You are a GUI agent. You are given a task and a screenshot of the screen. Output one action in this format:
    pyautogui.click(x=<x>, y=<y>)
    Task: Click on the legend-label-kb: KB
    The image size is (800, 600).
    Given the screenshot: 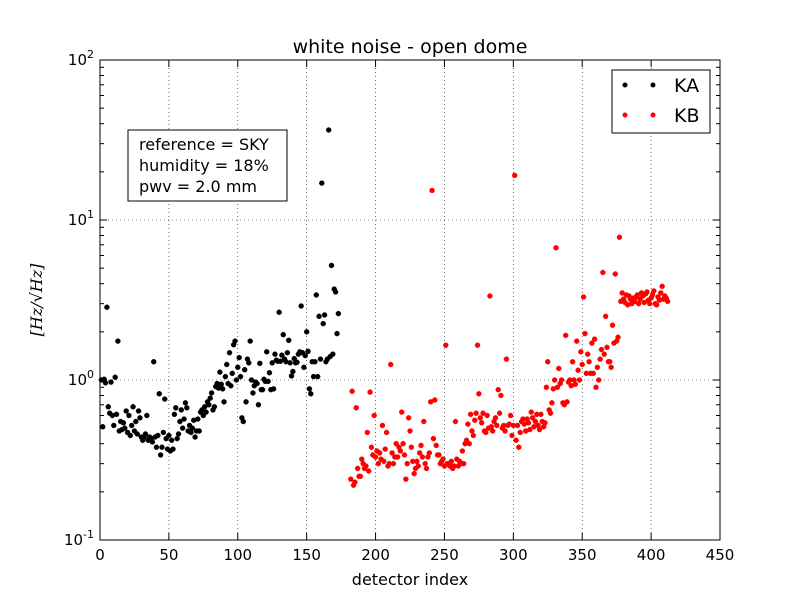 What is the action you would take?
    pyautogui.click(x=687, y=116)
    